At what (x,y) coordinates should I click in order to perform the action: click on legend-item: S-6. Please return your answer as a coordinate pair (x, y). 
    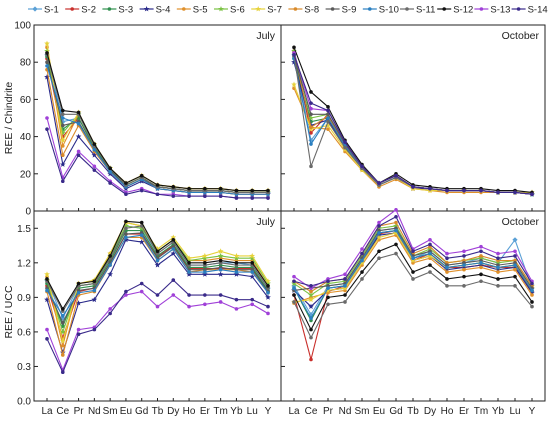
    Looking at the image, I should click on (229, 10).